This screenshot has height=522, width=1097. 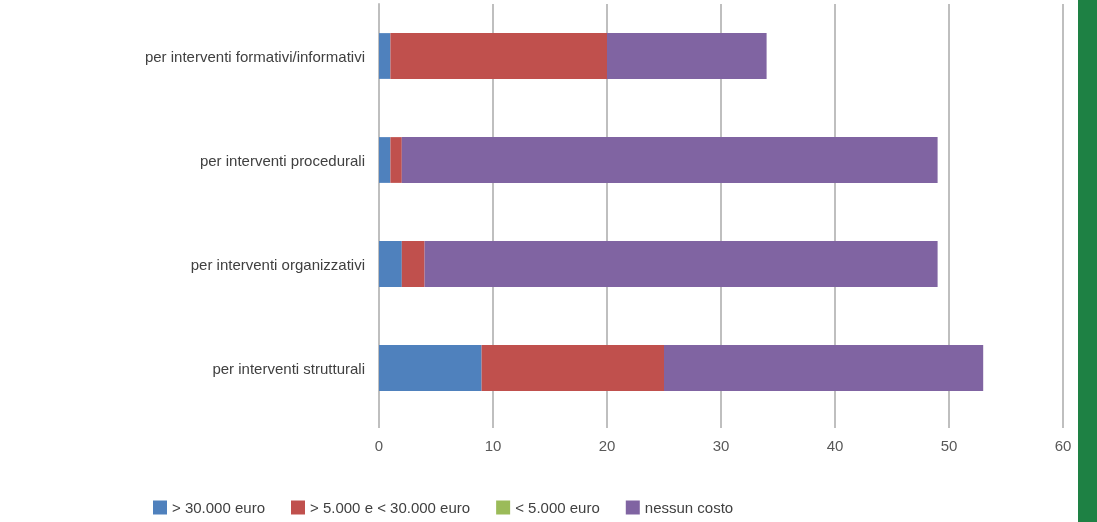 What do you see at coordinates (288, 368) in the screenshot?
I see `y-tick-label: per interventi strutturali` at bounding box center [288, 368].